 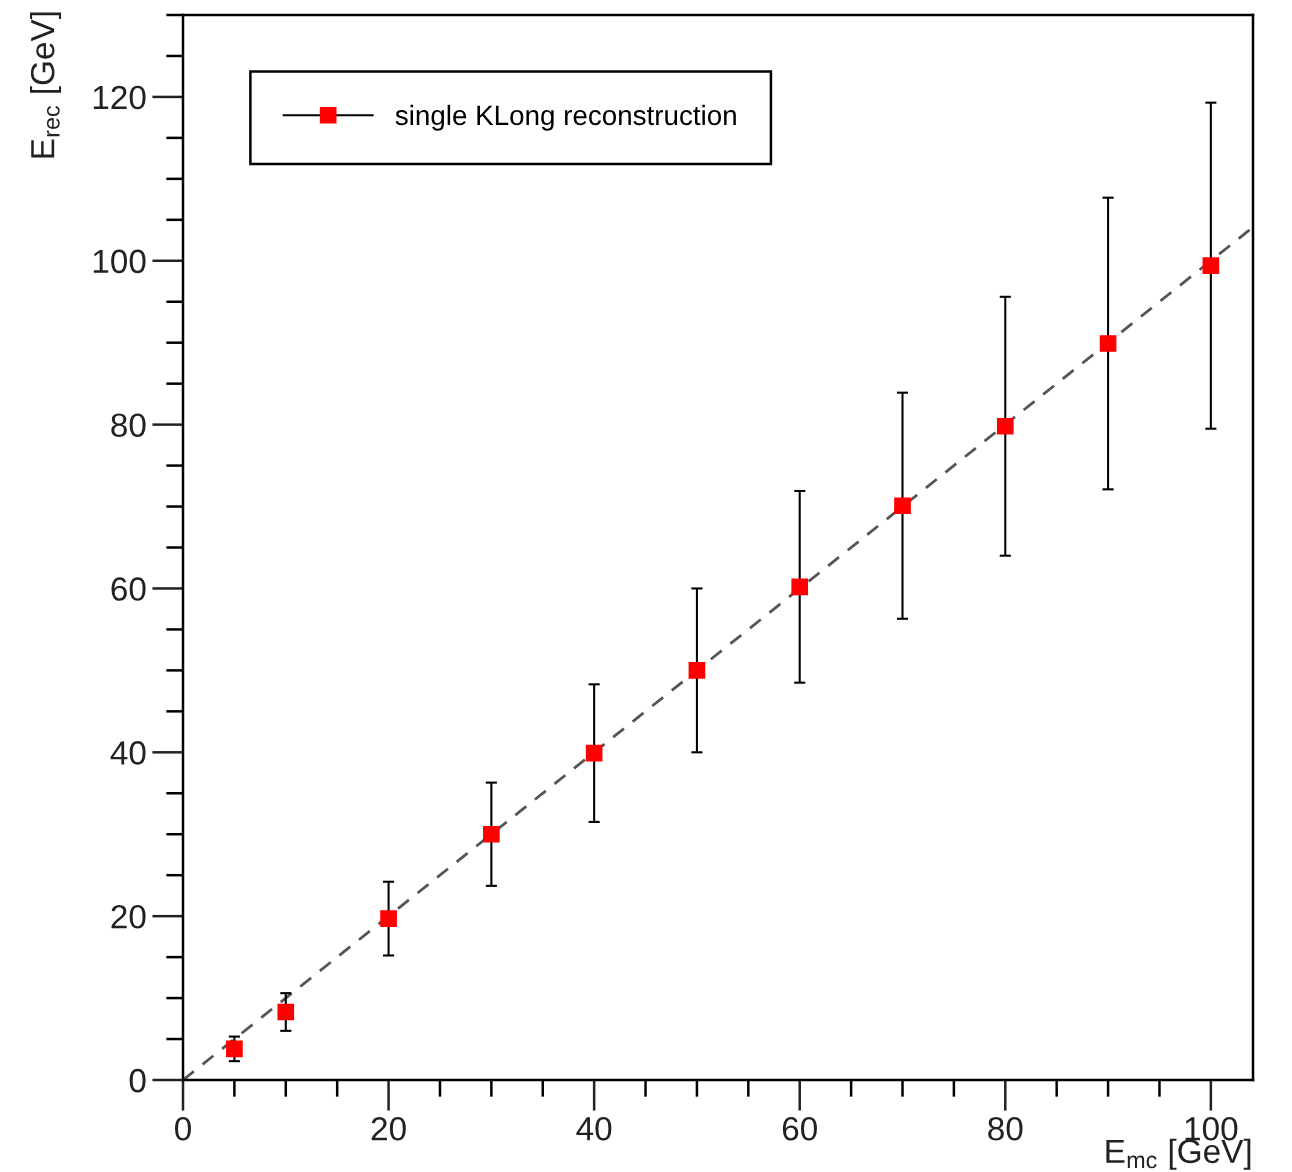 What do you see at coordinates (128, 916) in the screenshot?
I see `y-tick-label: 20` at bounding box center [128, 916].